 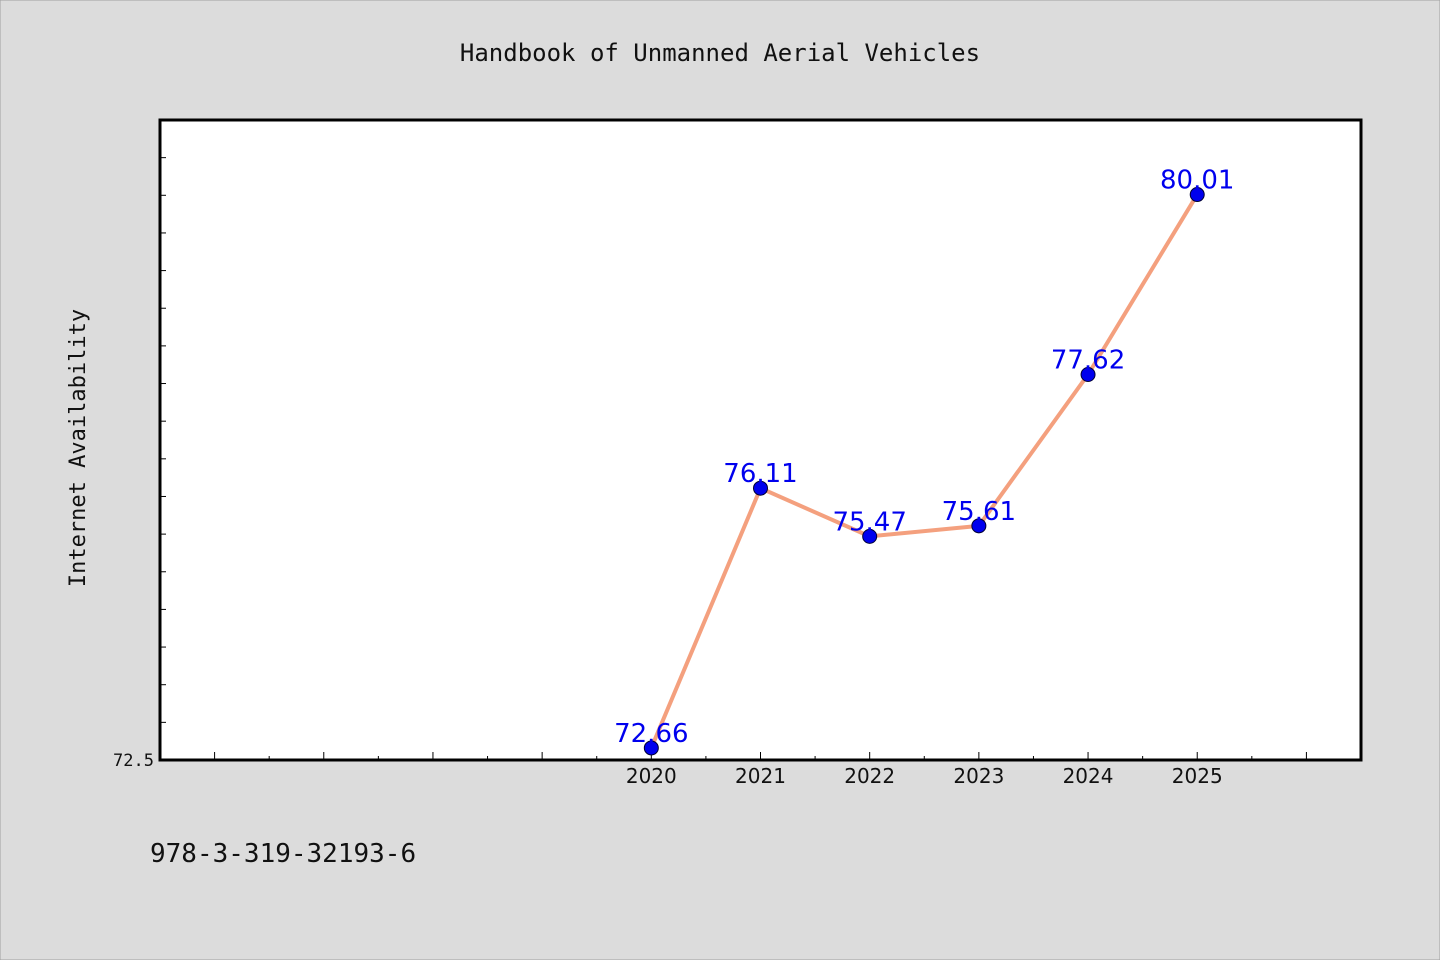 I want to click on y-axis-label: Internet Availability, so click(x=78, y=448).